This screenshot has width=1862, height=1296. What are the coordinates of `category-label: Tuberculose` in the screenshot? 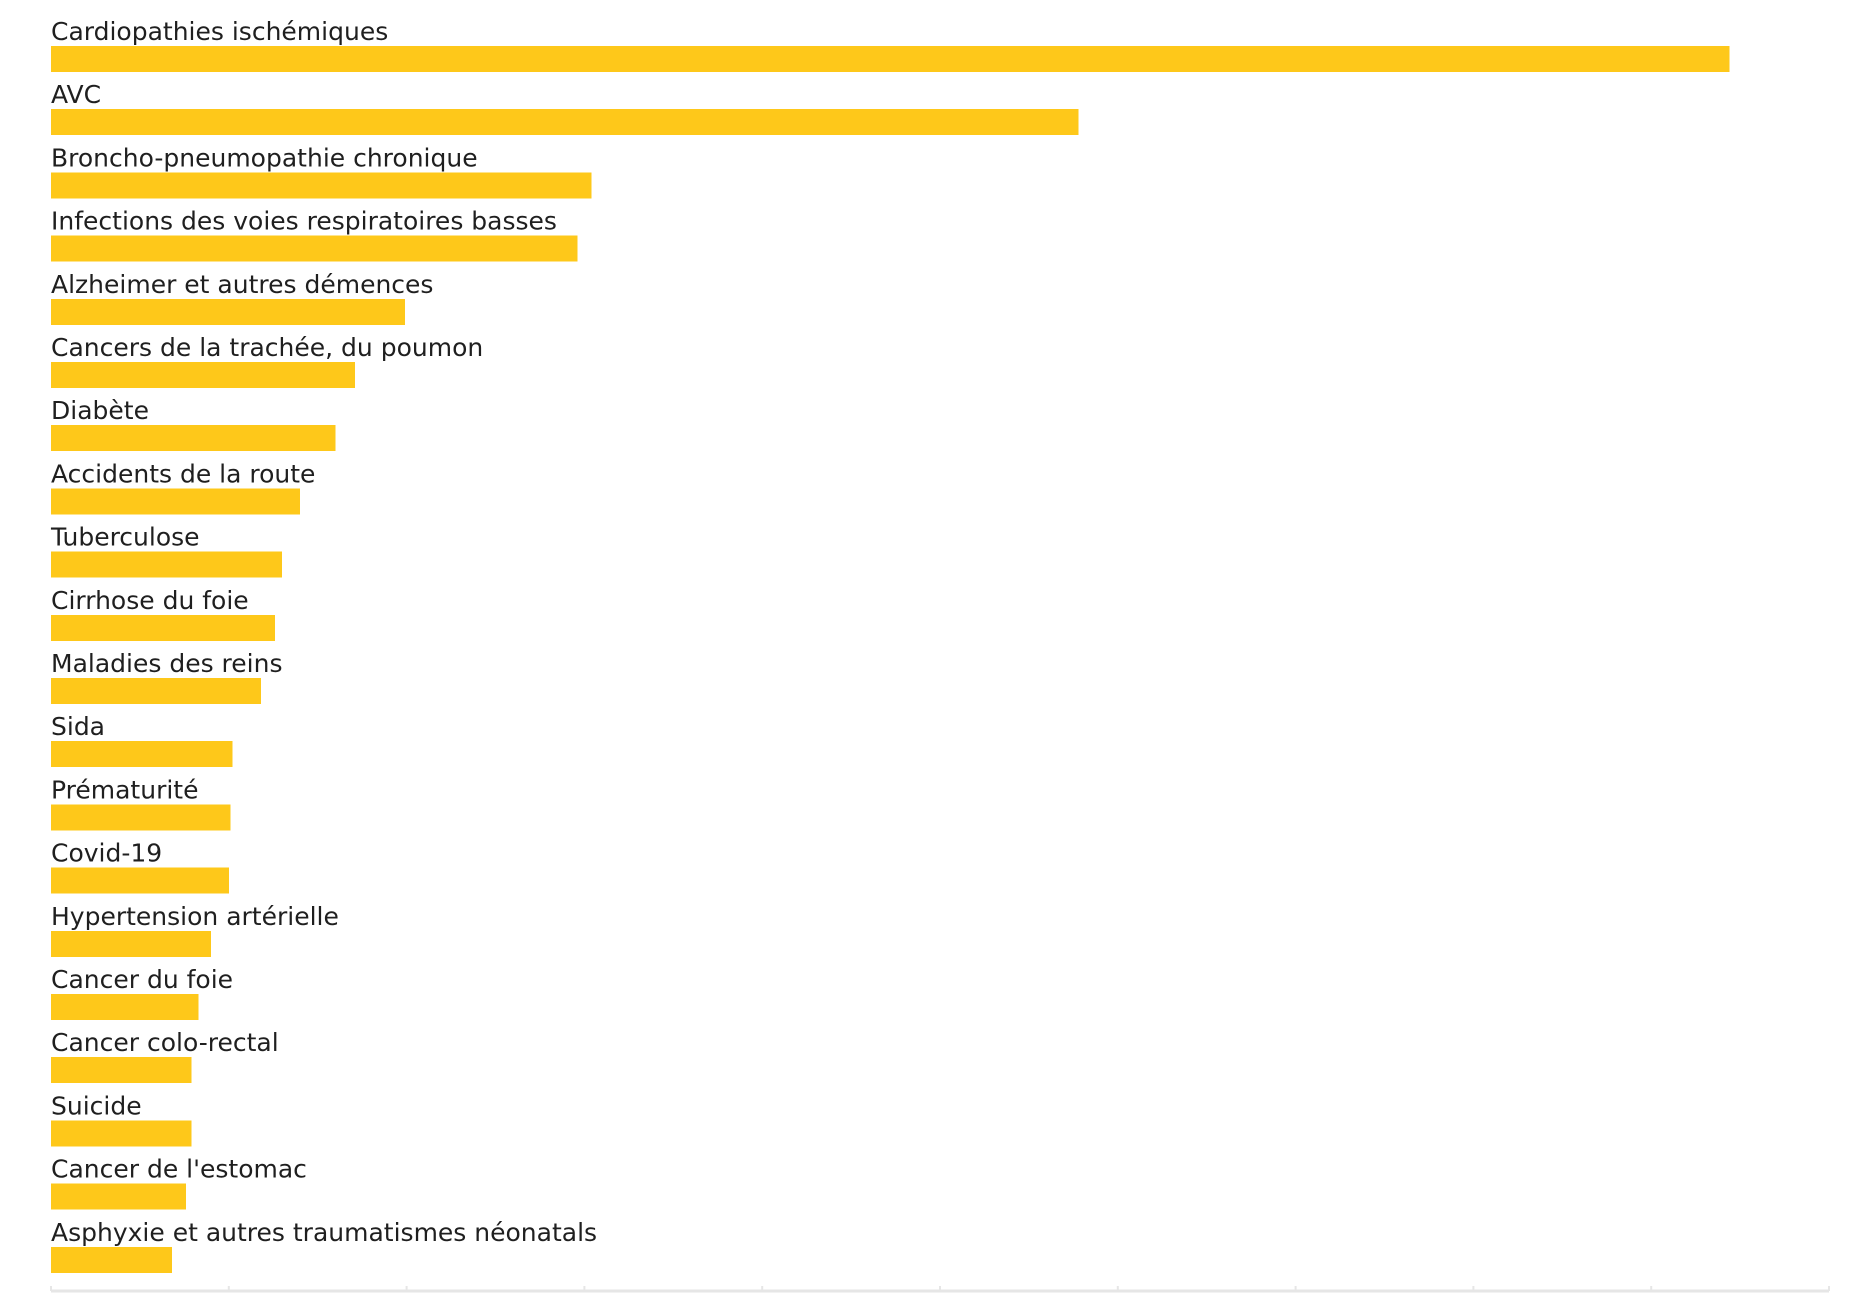 It's located at (125, 537).